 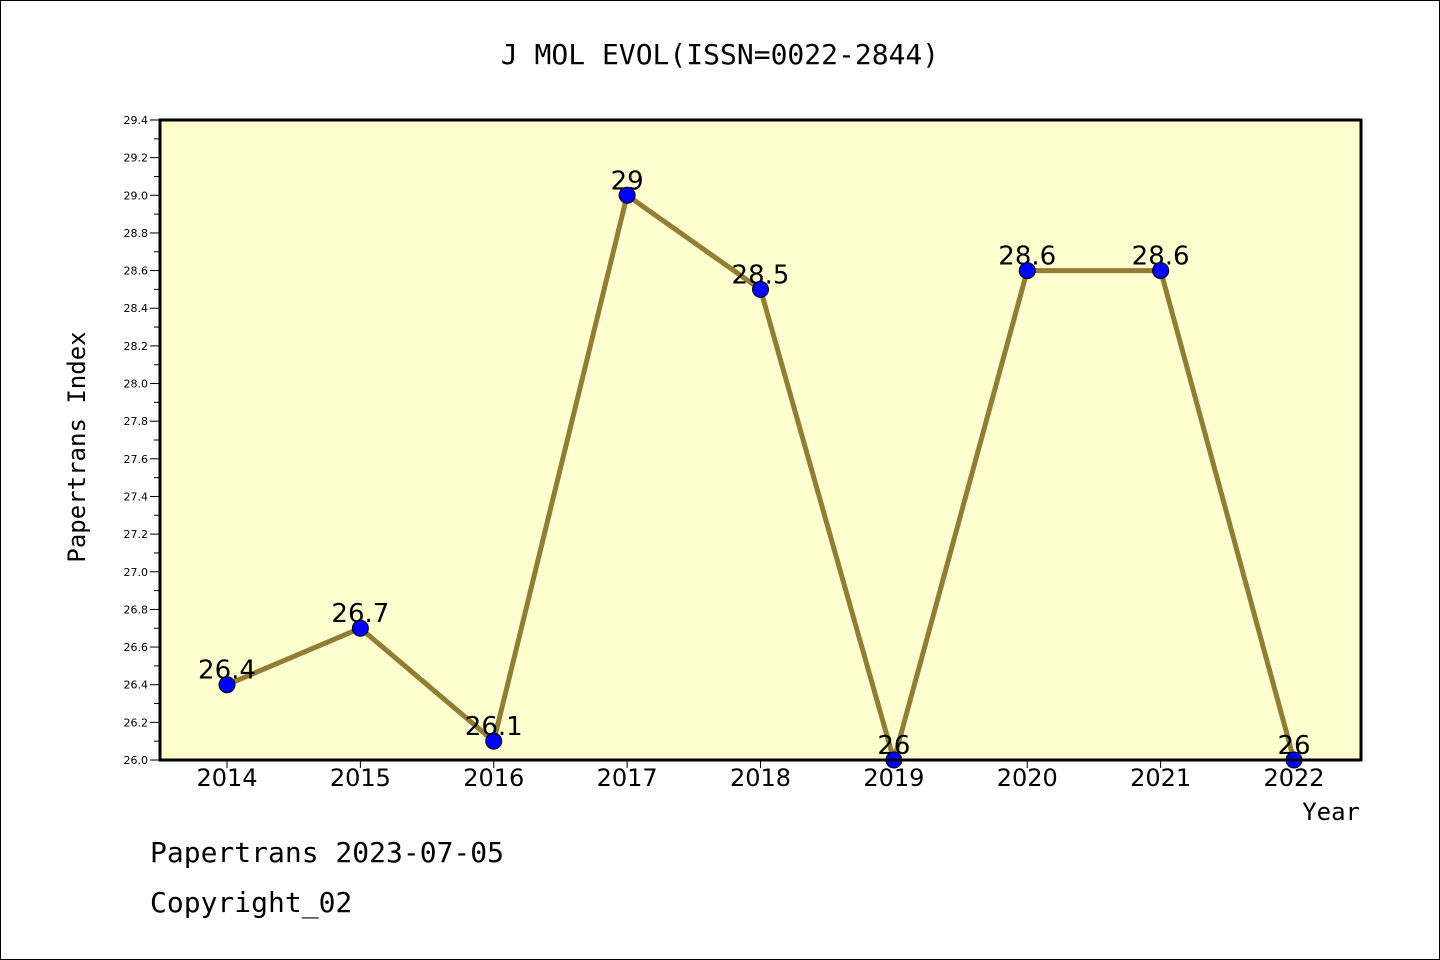 I want to click on y-axis-label: Papertrans Index, so click(x=77, y=446).